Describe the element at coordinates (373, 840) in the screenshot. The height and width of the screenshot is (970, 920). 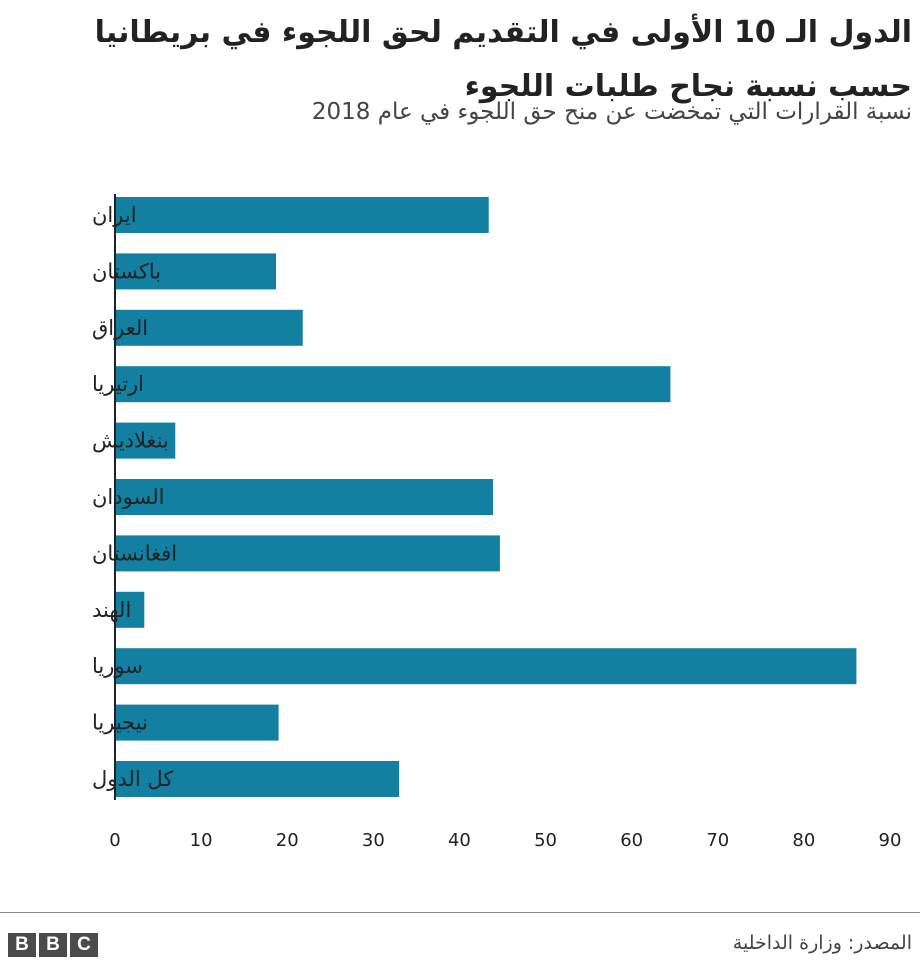
I see `x-tick-label: 30` at that location.